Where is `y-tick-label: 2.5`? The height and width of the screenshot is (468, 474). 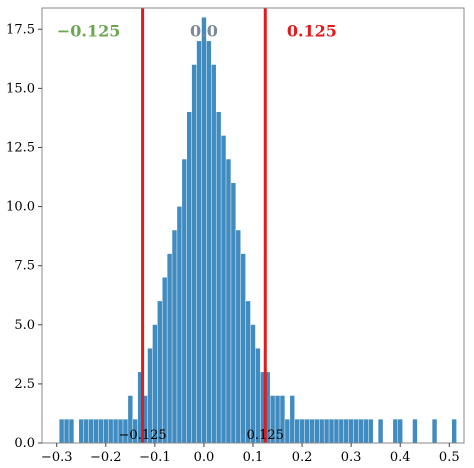 y-tick-label: 2.5 is located at coordinates (24, 384).